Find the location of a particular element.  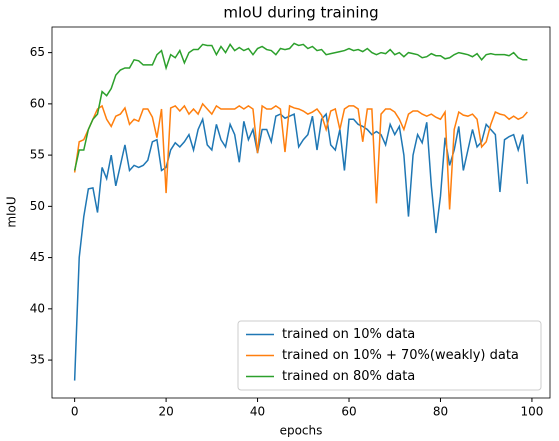

x-tick-label: 60 is located at coordinates (348, 412).